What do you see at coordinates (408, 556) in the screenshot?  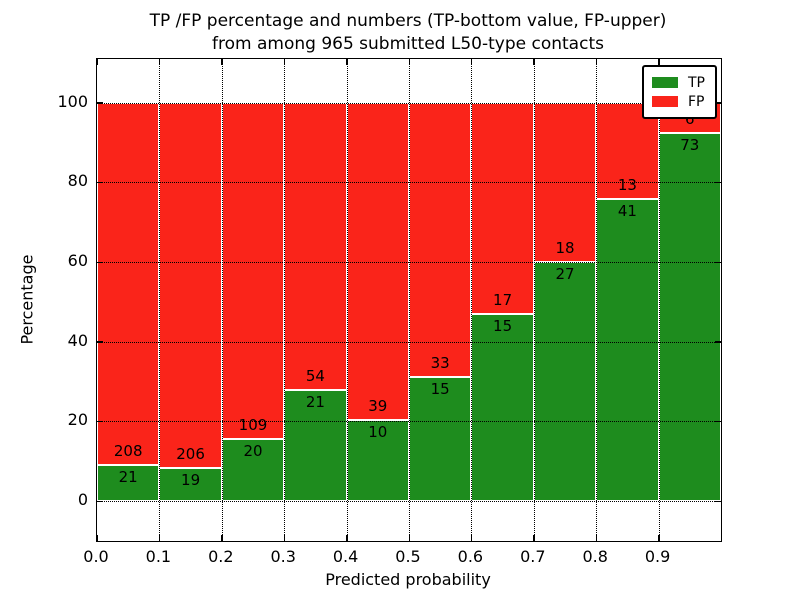 I see `x-tick-label: 0.5` at bounding box center [408, 556].